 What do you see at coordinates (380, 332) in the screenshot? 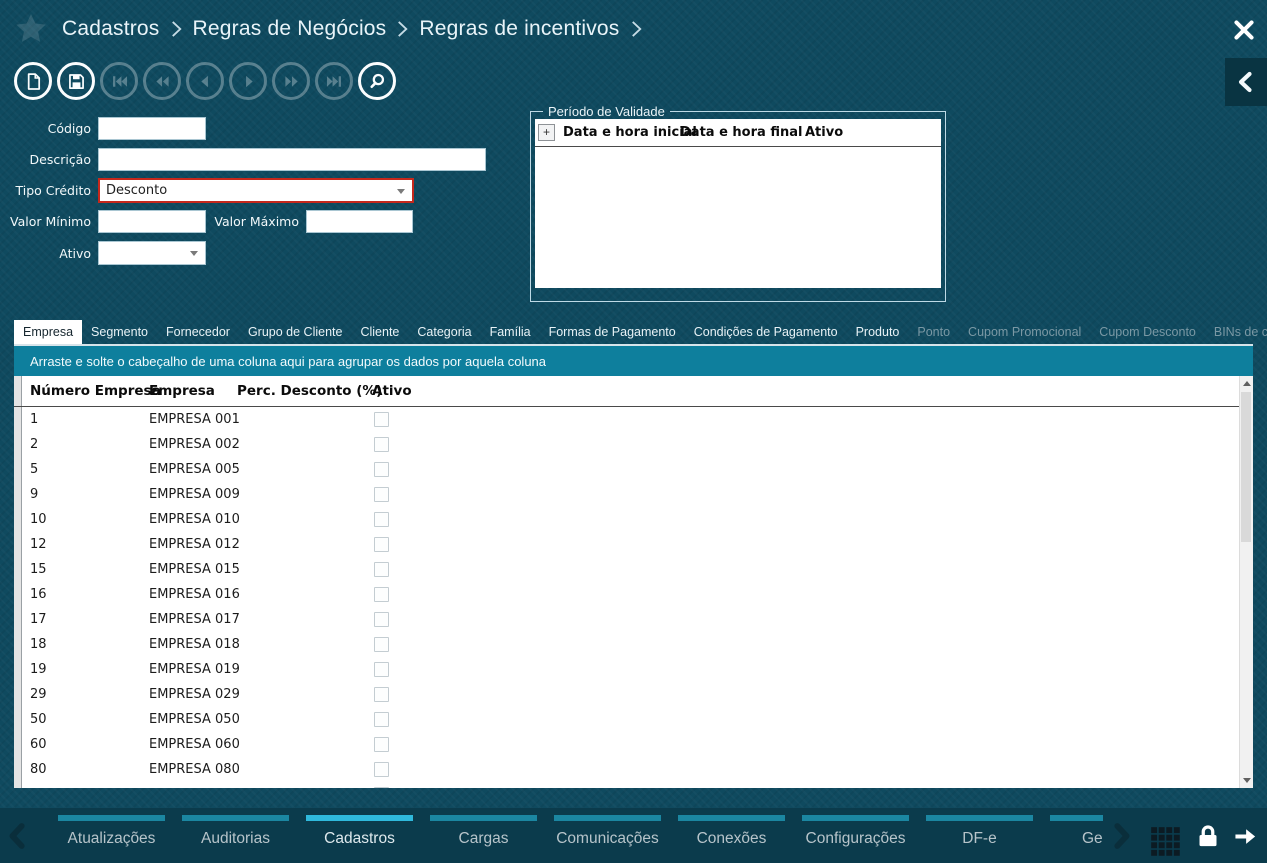
I see `tab-cliente: Cliente` at bounding box center [380, 332].